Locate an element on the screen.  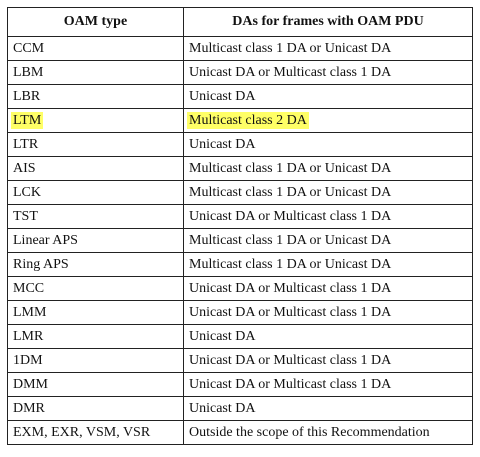
table-row: LMM Unicast DA or Multicast class 1 DA is located at coordinates (240, 312).